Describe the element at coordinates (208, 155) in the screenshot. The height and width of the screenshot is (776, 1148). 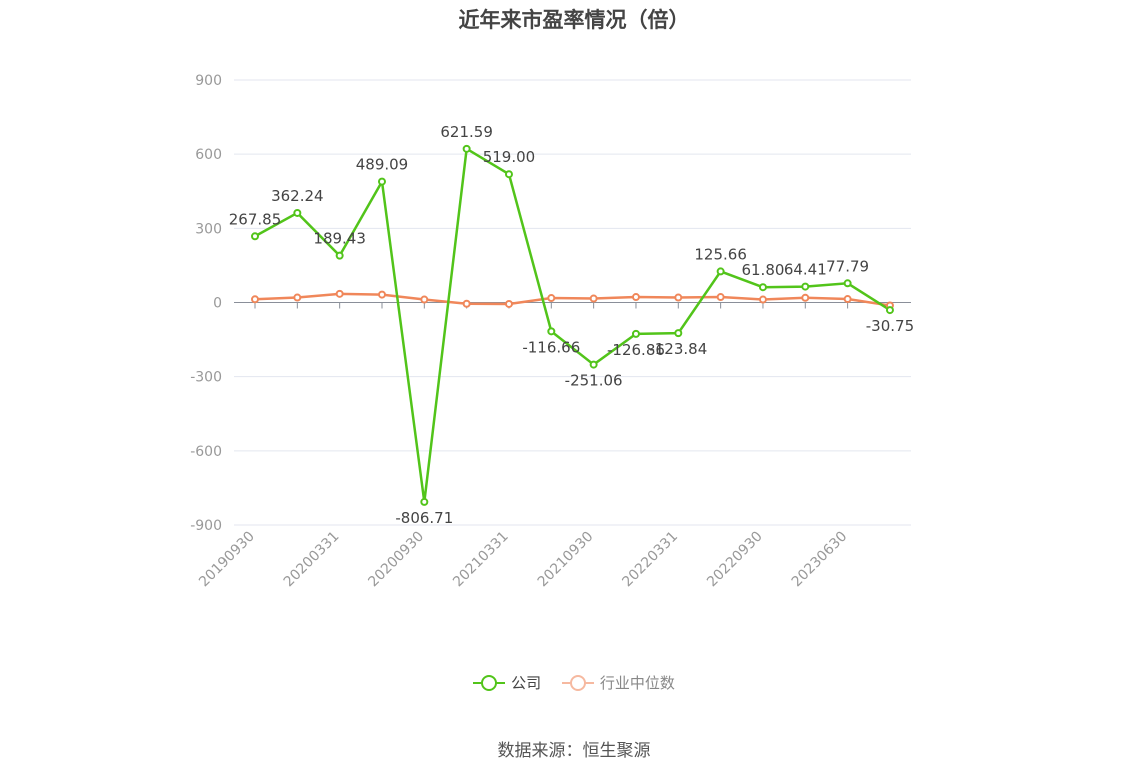
I see `y-tick-label: 600` at that location.